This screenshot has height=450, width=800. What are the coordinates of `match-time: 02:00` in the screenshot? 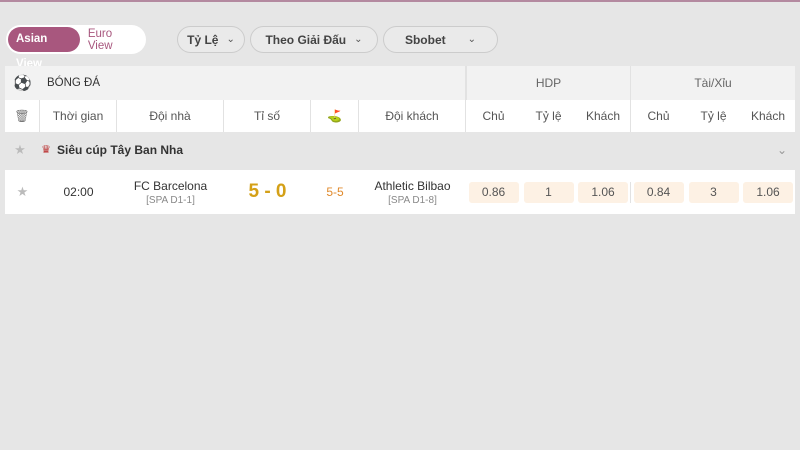 It's located at (78, 192).